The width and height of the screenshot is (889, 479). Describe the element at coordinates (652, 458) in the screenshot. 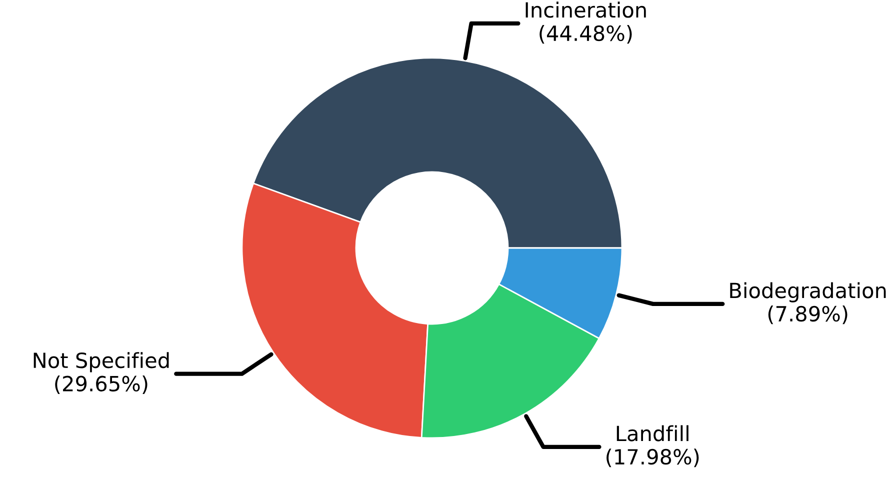

I see `data-label: (17.98%)` at that location.